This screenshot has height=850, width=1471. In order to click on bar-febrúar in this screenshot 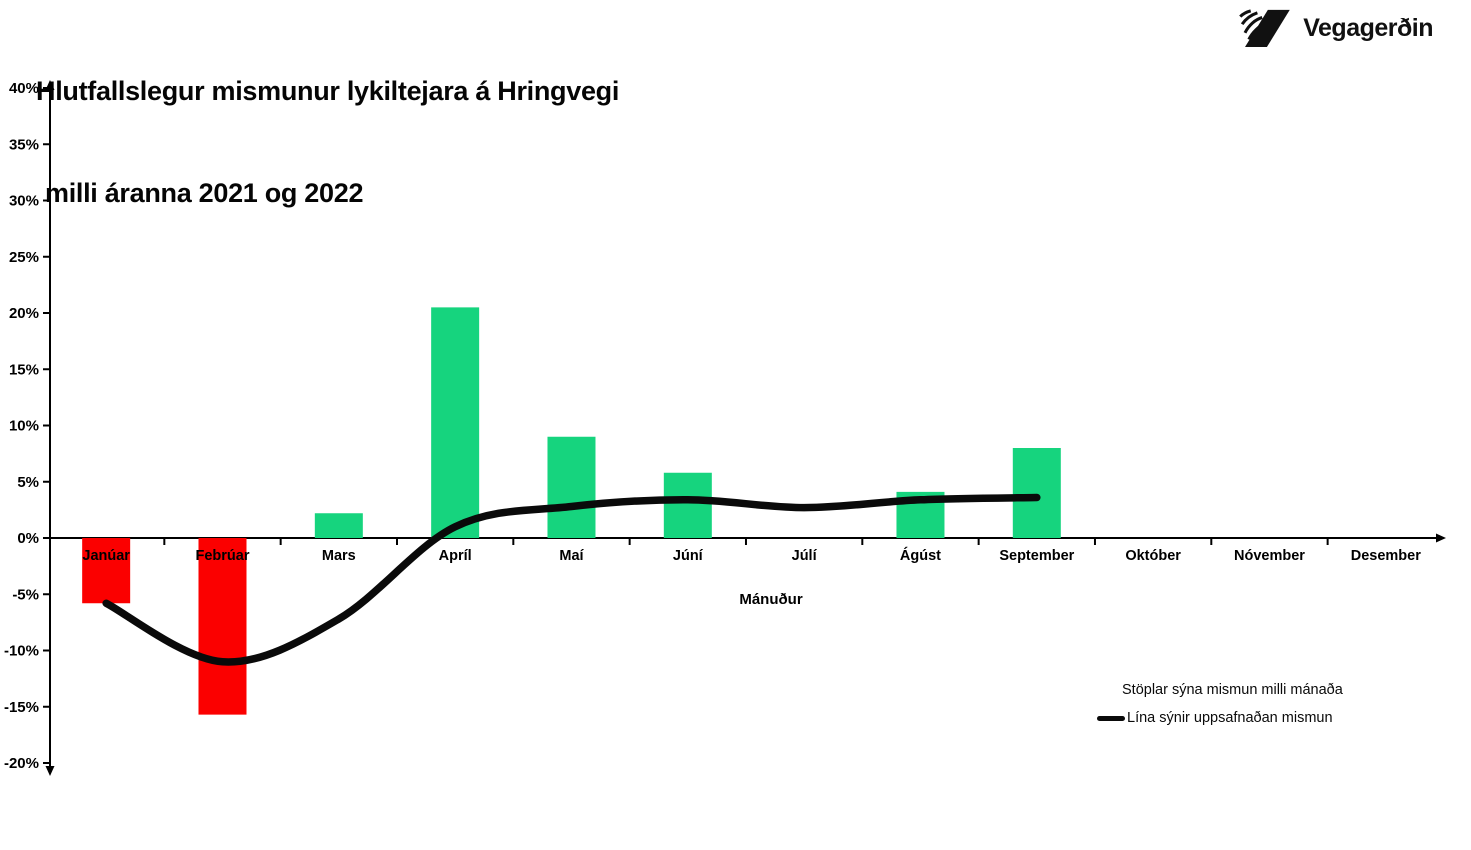, I will do `click(222, 626)`.